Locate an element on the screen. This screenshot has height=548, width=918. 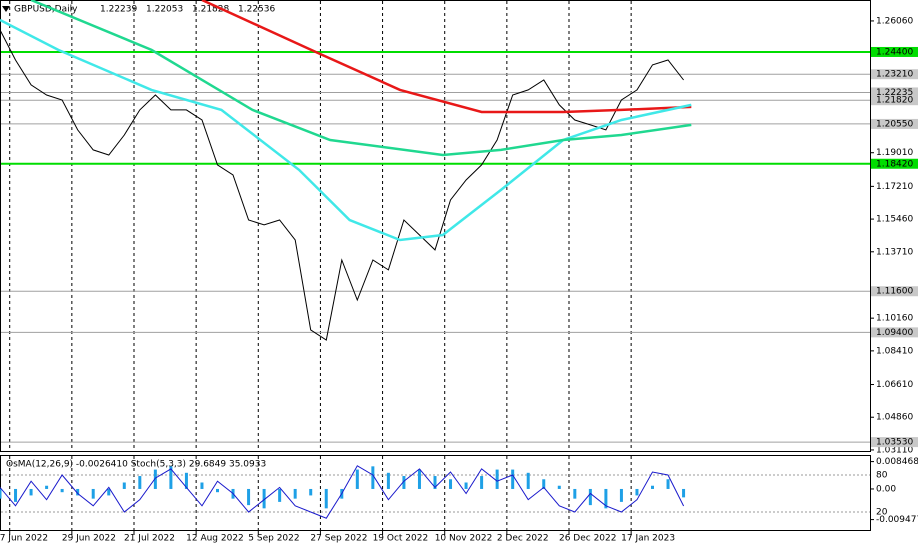
y-tick-label: 1.10160 is located at coordinates (894, 319).